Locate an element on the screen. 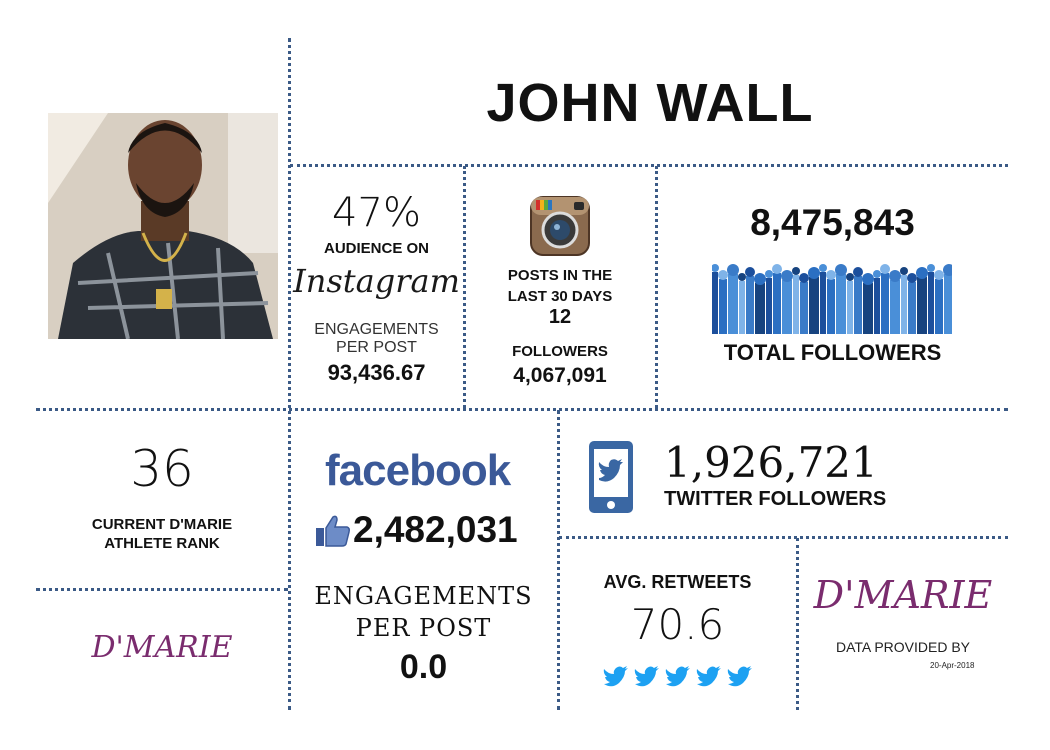  dmarie-logo: D'MARIE is located at coordinates (162, 647).